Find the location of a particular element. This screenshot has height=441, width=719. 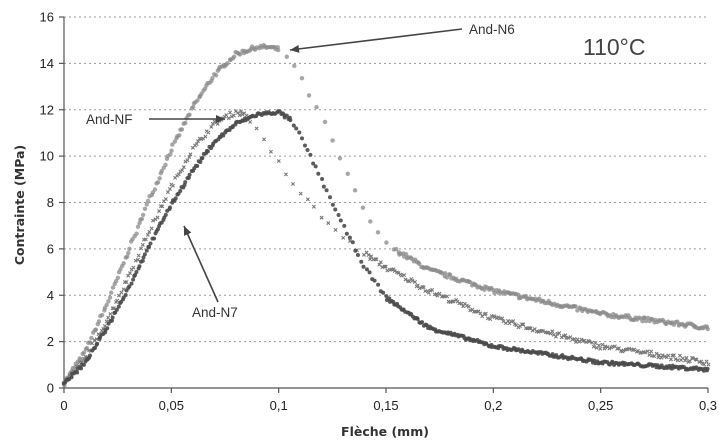

series-and-n6-label: And-N6 is located at coordinates (492, 29).